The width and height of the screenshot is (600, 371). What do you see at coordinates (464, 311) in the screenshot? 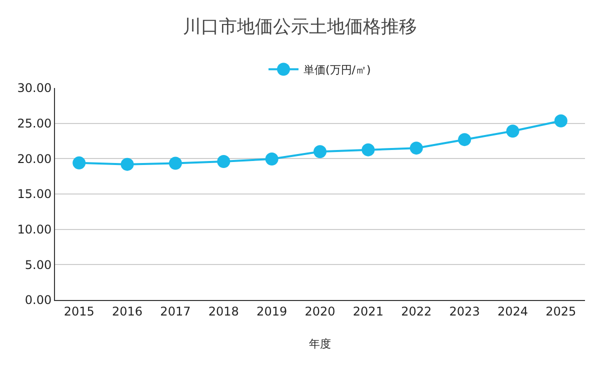
I see `x-tick-label: 2023` at bounding box center [464, 311].